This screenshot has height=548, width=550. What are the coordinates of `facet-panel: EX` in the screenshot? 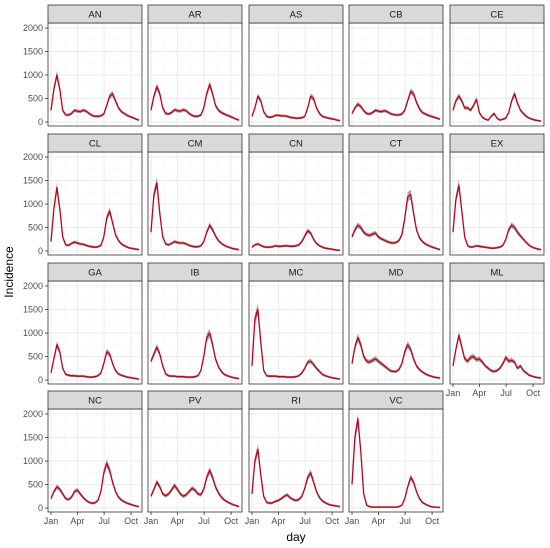 It's located at (497, 194).